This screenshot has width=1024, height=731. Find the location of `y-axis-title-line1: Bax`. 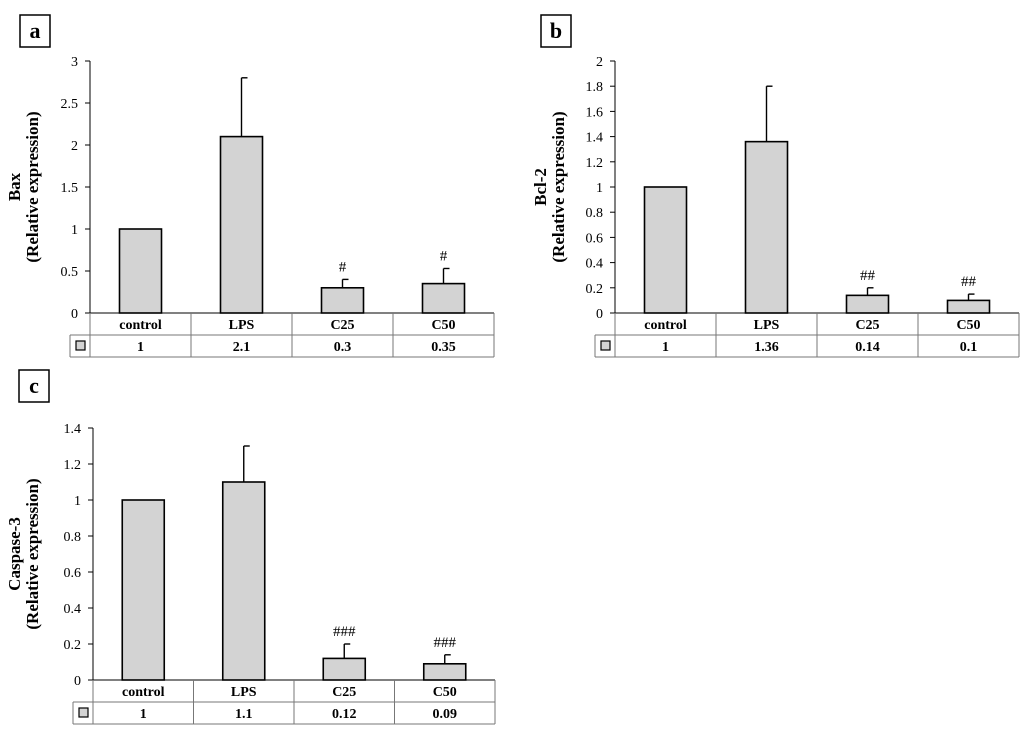

y-axis-title-line1: Bax is located at coordinates (14, 186).